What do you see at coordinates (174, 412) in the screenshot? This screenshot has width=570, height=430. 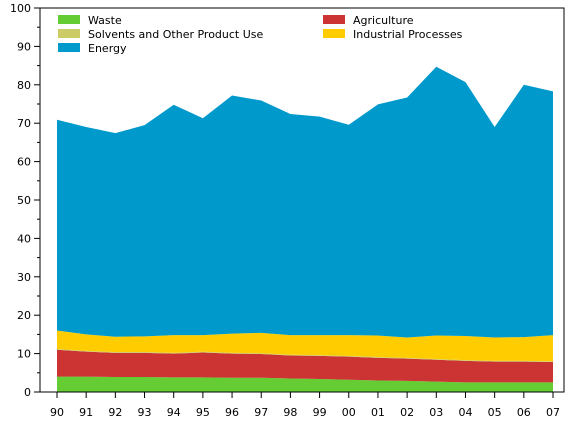 I see `x-tick-label: 94` at bounding box center [174, 412].